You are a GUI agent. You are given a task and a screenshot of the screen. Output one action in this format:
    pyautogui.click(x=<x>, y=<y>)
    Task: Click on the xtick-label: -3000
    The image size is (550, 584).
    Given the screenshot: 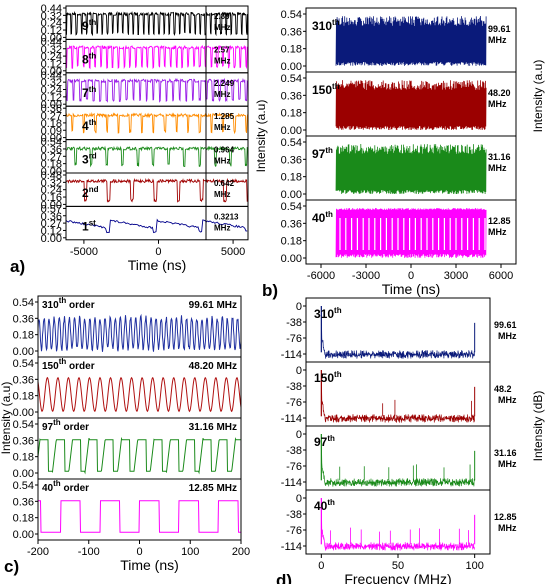 What is the action you would take?
    pyautogui.click(x=366, y=276)
    